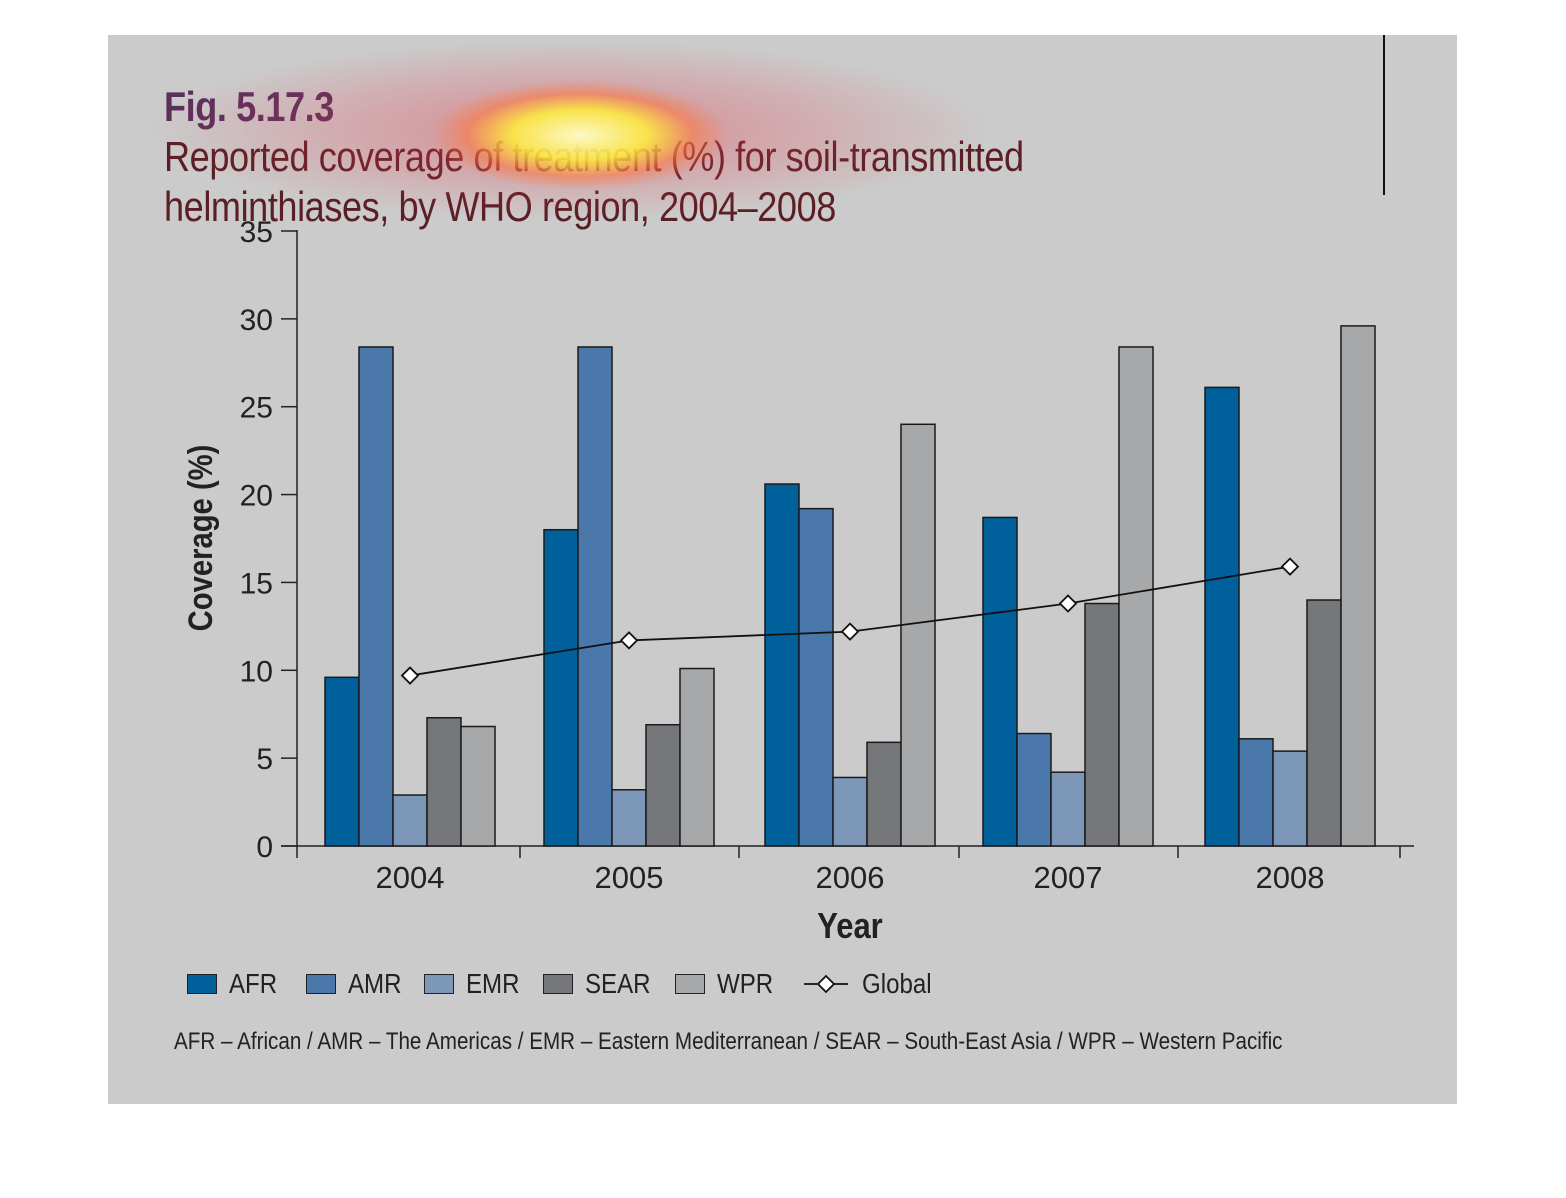 This screenshot has width=1566, height=1198. Describe the element at coordinates (1068, 603) in the screenshot. I see `global-point-2007` at that location.